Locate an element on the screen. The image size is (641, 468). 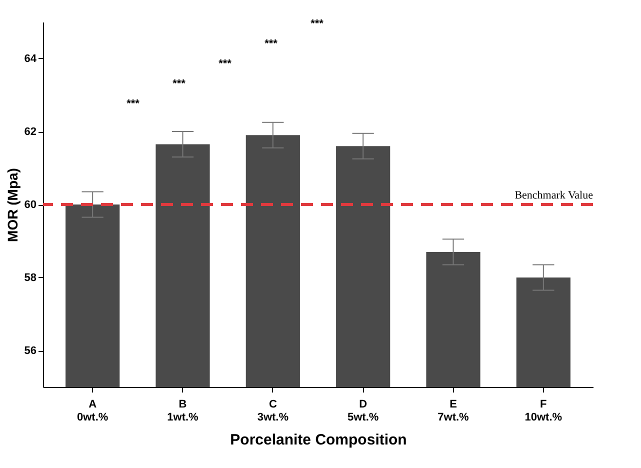
x-axis-title: Porcelanite Composition is located at coordinates (318, 440).